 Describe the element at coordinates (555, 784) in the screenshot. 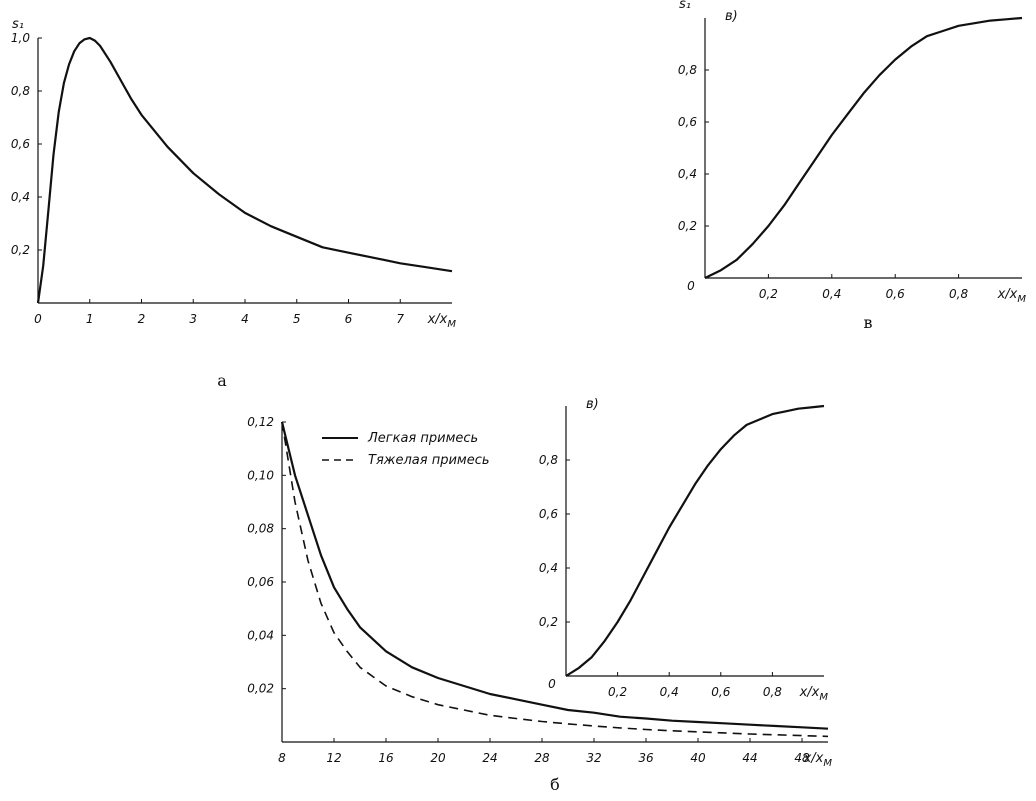

I see `panel-caption: б` at that location.